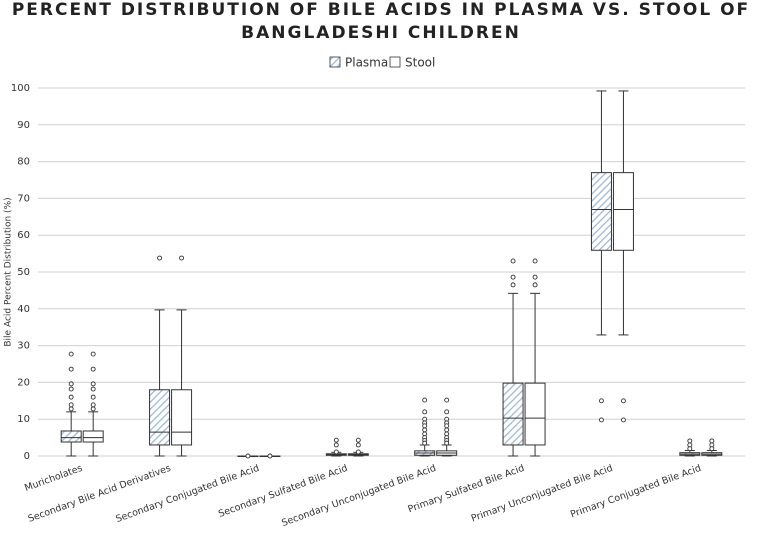 The image size is (763, 544). What do you see at coordinates (420, 63) in the screenshot?
I see `legend-label: Stool` at bounding box center [420, 63].